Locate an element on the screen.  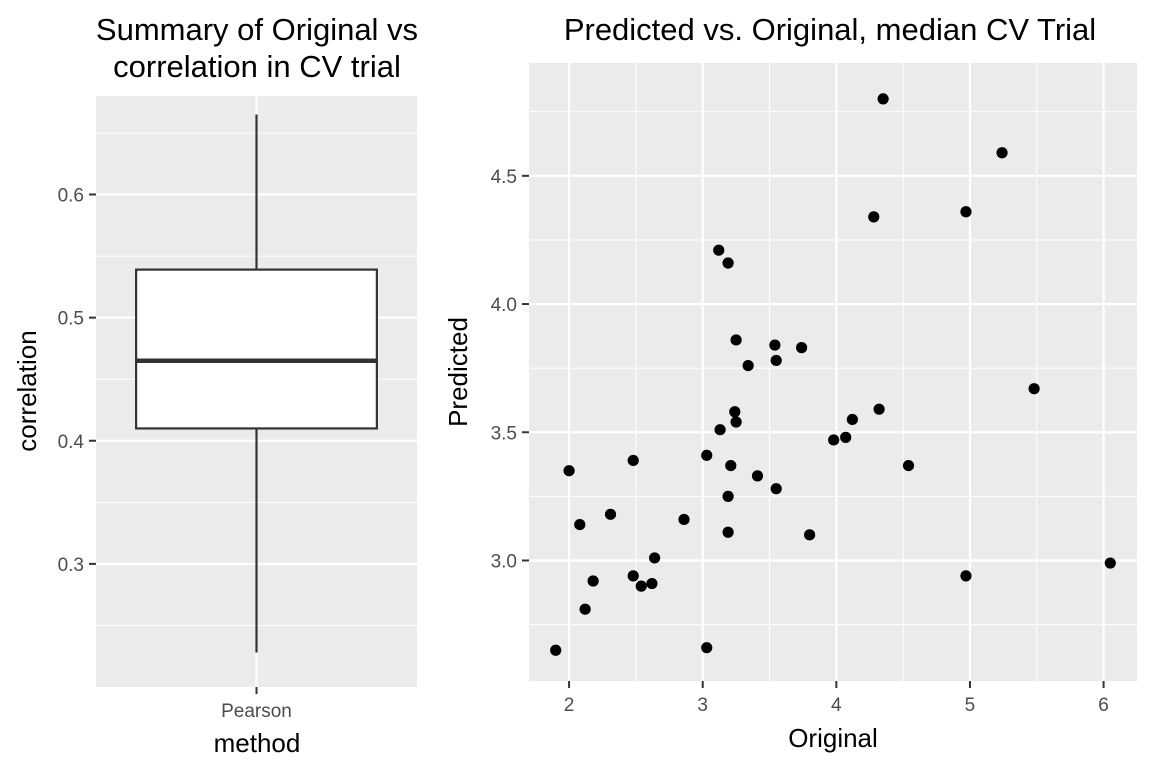
boxplot-title-line-1: Summary of Original vs is located at coordinates (257, 29).